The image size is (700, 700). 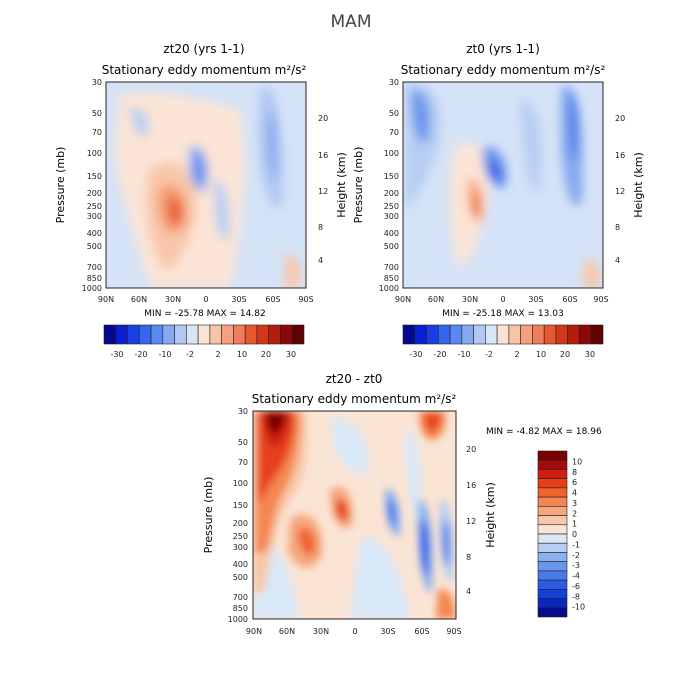 What do you see at coordinates (574, 534) in the screenshot?
I see `p2-cbar-label-7: 0` at bounding box center [574, 534].